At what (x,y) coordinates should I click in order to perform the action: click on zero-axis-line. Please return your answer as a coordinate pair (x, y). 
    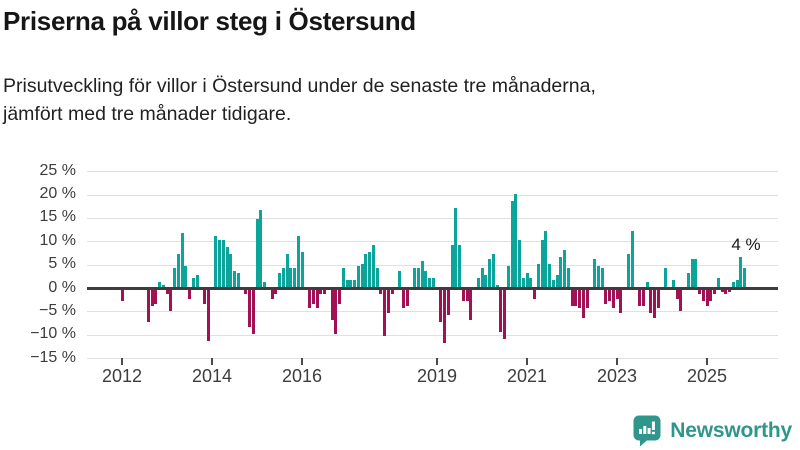
    Looking at the image, I should click on (432, 288).